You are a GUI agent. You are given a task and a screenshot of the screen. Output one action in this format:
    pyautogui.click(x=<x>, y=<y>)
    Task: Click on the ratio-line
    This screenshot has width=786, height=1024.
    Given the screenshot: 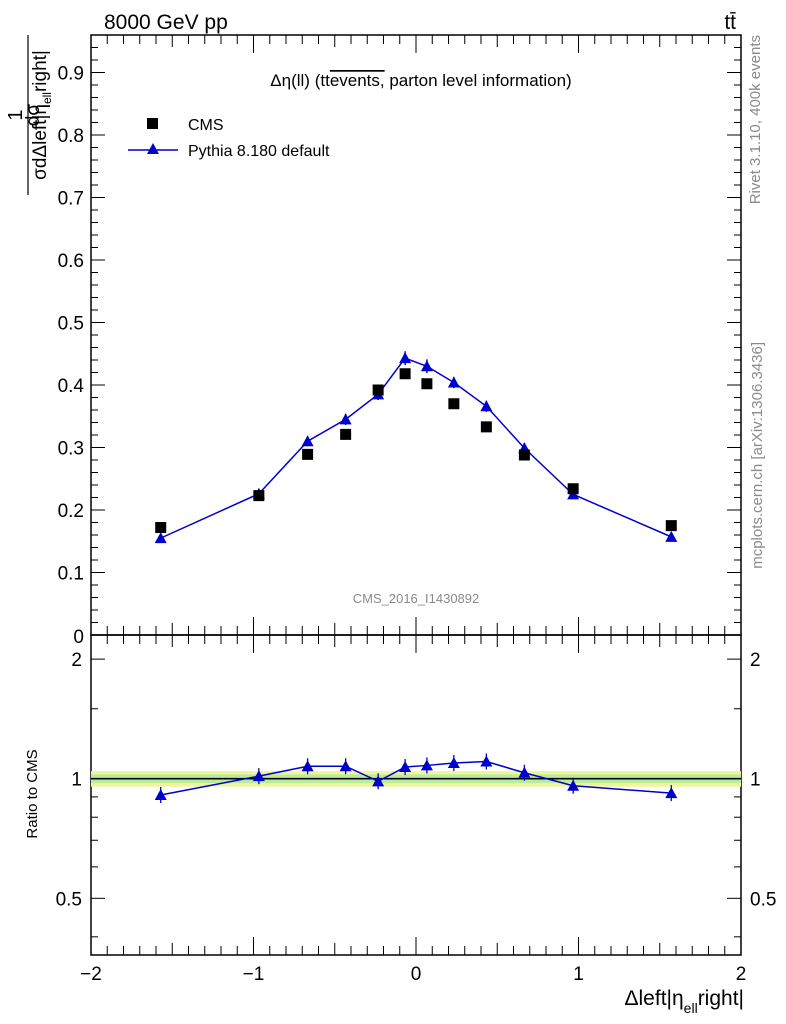 What is the action you would take?
    pyautogui.click(x=416, y=778)
    